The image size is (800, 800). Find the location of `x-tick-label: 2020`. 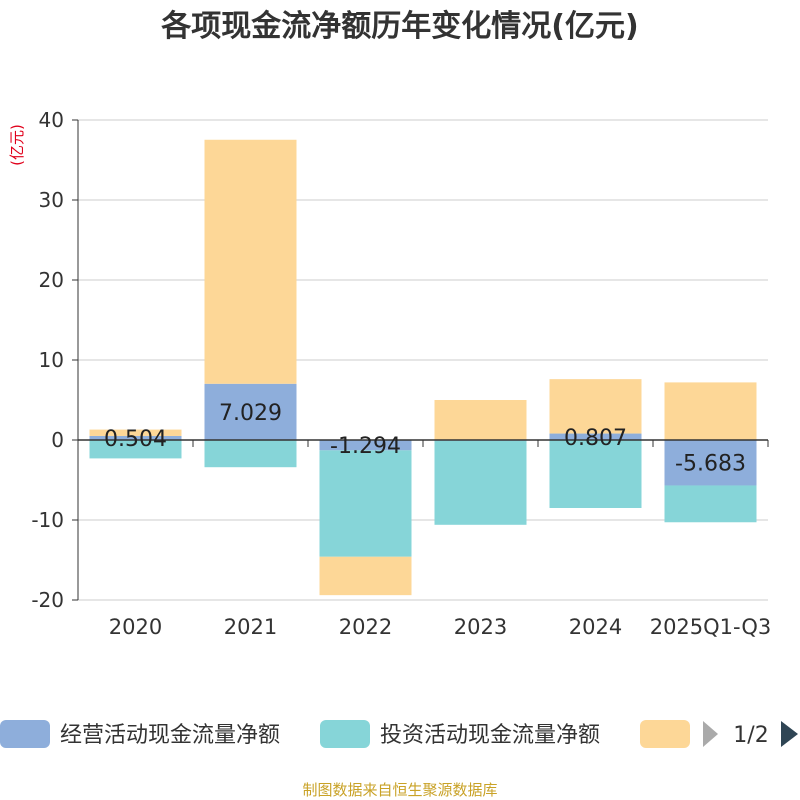

x-tick-label: 2020 is located at coordinates (135, 627).